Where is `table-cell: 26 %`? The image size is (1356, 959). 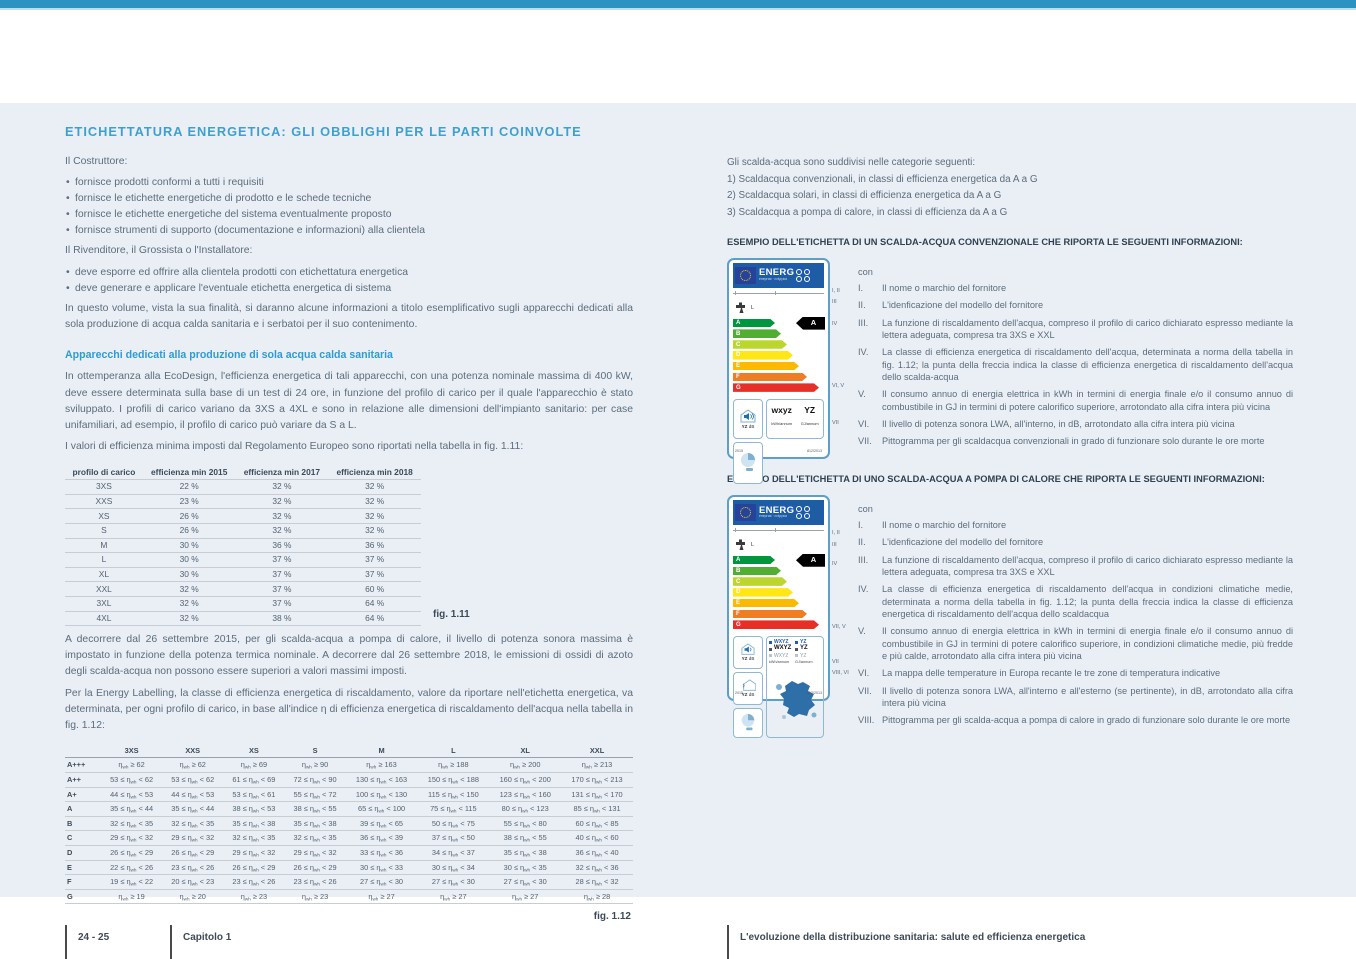
table-cell: 26 % is located at coordinates (189, 516).